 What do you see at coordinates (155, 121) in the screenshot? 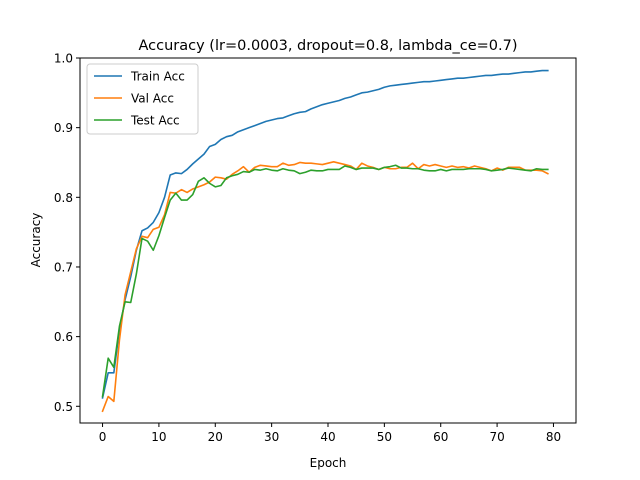
I see `legend-label: Test Acc` at bounding box center [155, 121].